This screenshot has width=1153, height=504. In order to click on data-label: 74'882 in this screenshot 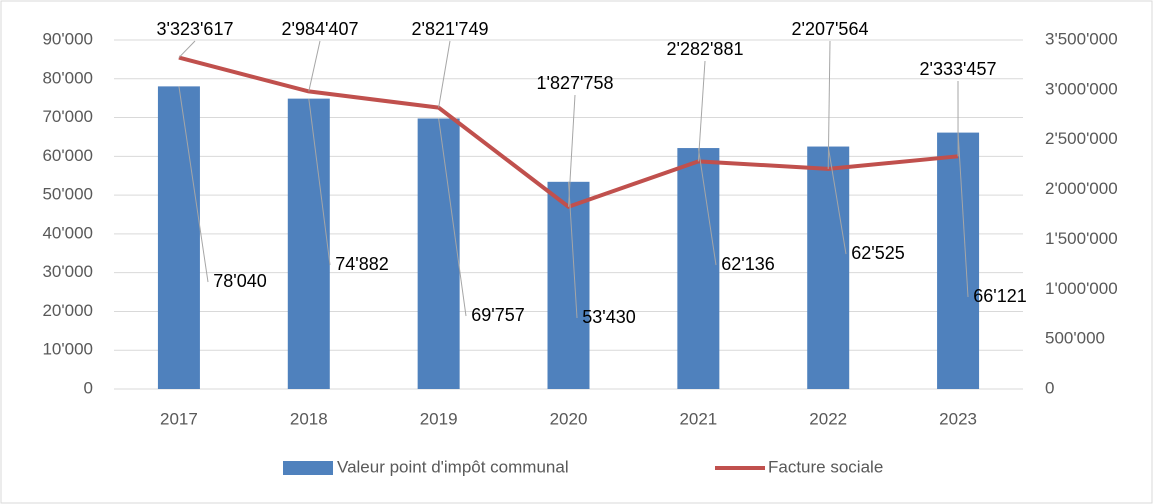, I will do `click(362, 264)`.